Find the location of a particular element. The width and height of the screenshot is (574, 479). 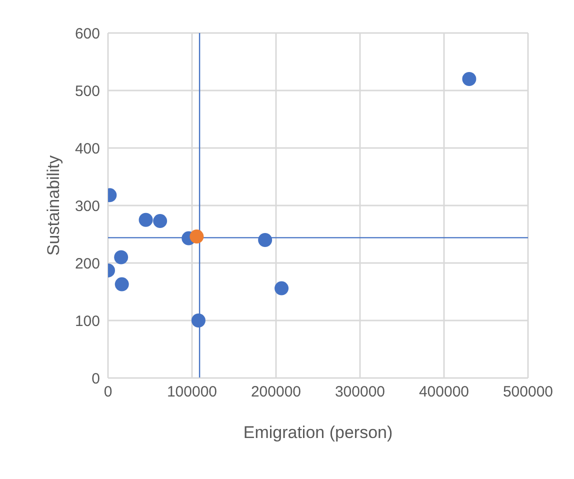

x-axis-title: Emigration (person) is located at coordinates (318, 432).